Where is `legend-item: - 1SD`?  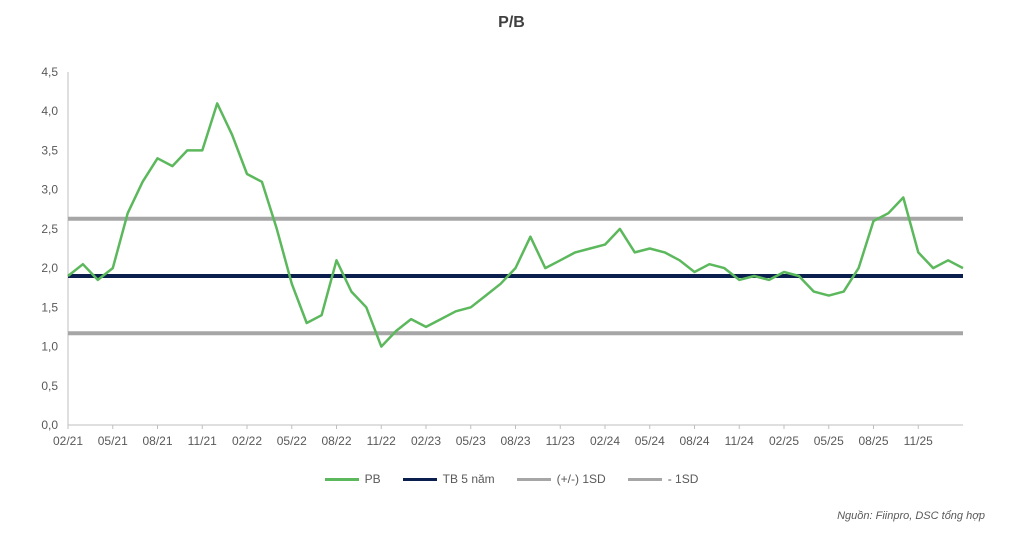 legend-item: - 1SD is located at coordinates (663, 479).